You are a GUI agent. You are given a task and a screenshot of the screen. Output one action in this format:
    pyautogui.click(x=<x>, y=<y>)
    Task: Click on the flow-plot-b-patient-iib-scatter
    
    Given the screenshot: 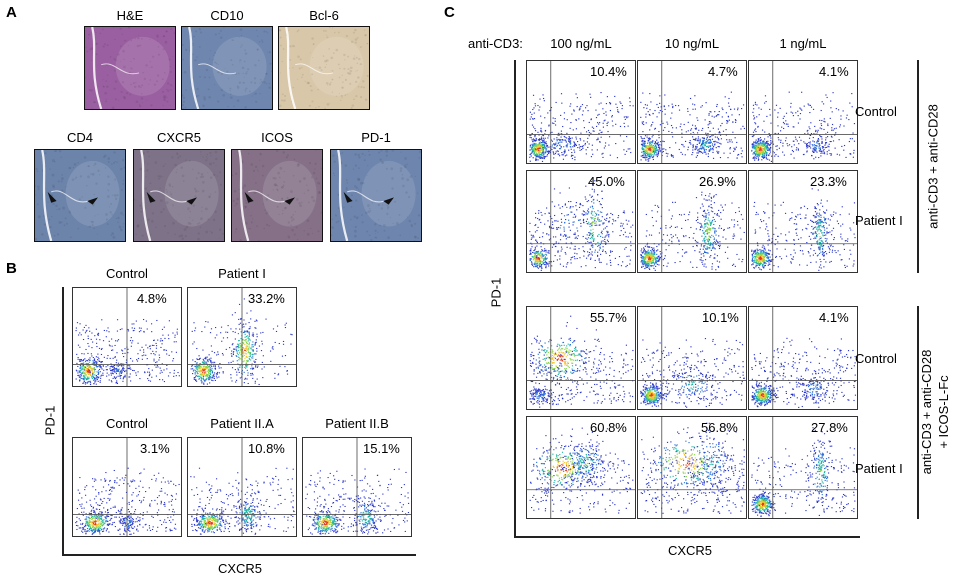 What is the action you would take?
    pyautogui.click(x=357, y=487)
    